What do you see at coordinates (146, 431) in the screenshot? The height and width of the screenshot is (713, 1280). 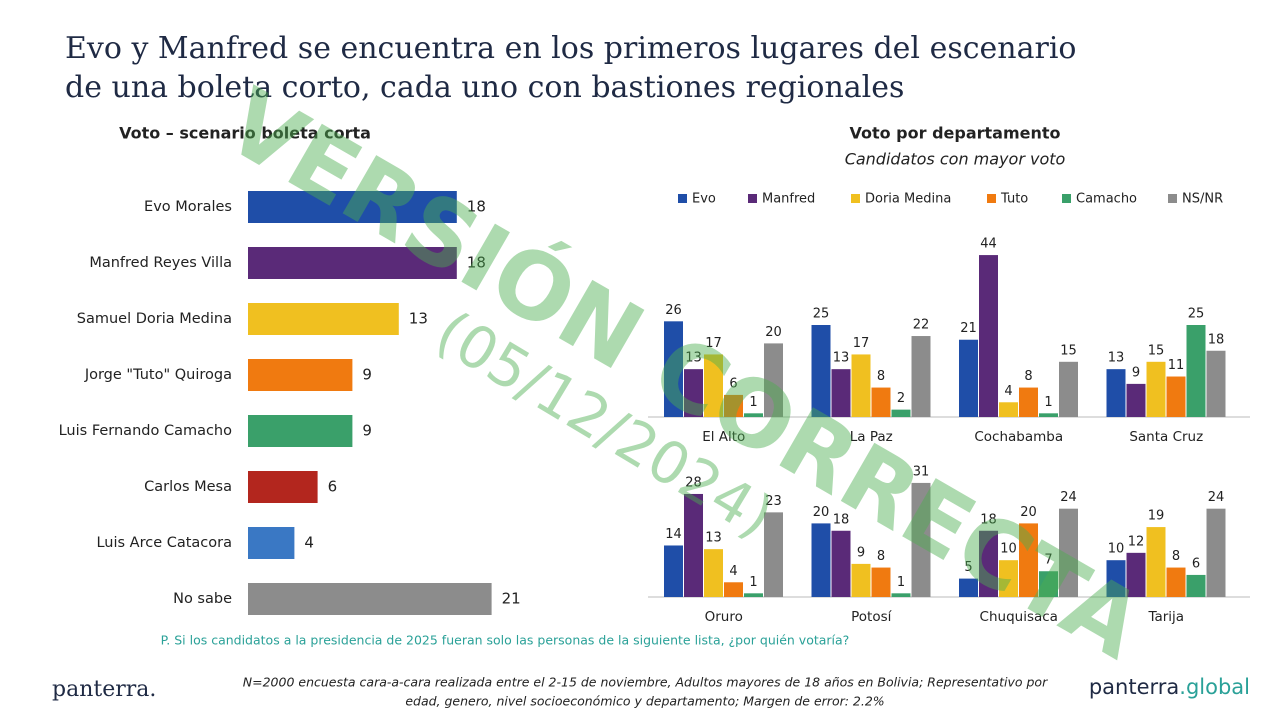 I see `category-label: Luis Fernando Camacho` at bounding box center [146, 431].